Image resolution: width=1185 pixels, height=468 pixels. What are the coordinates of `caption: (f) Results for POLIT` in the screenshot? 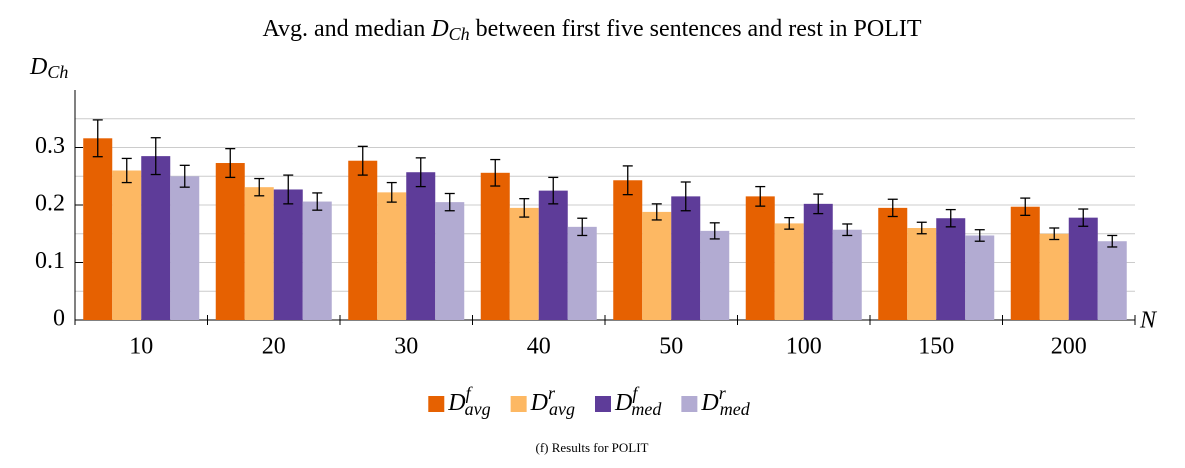 It's located at (591, 447).